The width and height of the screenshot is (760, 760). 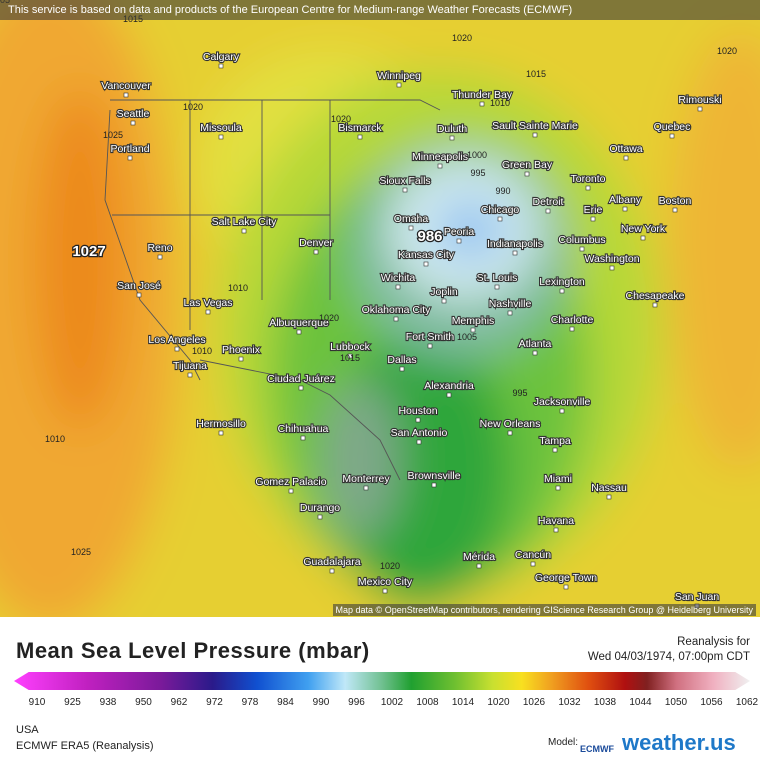 I want to click on city-label: Minneapolis, so click(x=440, y=157).